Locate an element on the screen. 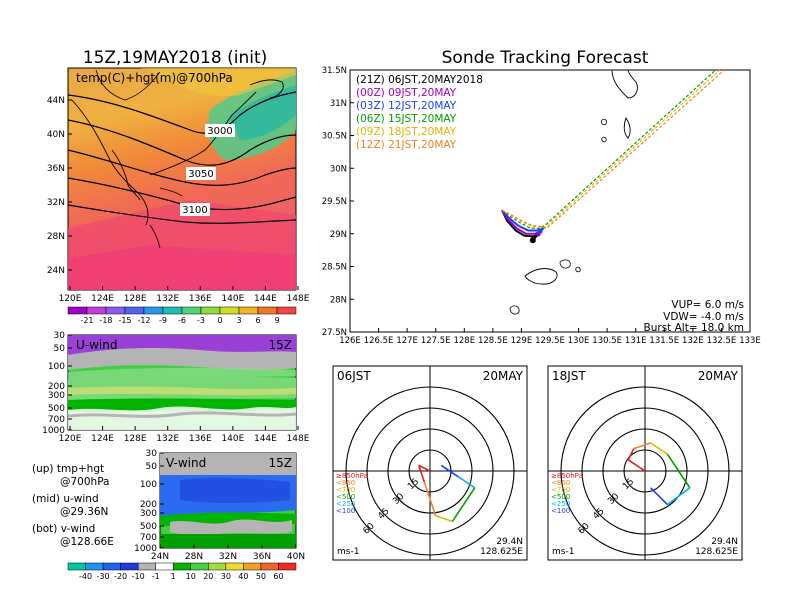 This screenshot has width=792, height=612. colorbar-label: 60 is located at coordinates (278, 576).